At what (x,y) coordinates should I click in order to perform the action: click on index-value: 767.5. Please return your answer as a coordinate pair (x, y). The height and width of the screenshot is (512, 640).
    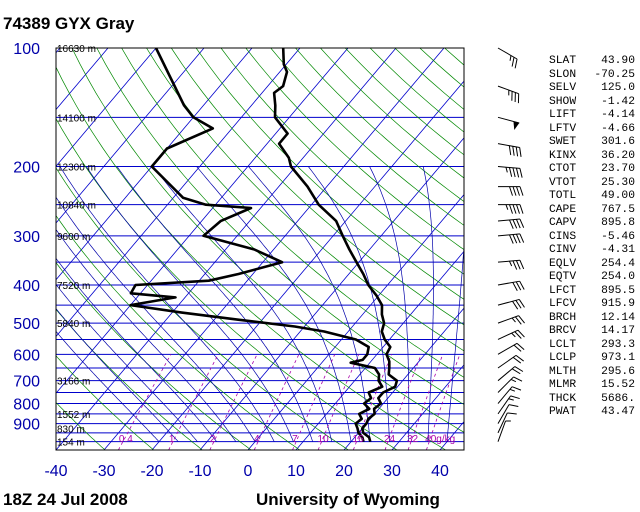
    Looking at the image, I should click on (618, 209).